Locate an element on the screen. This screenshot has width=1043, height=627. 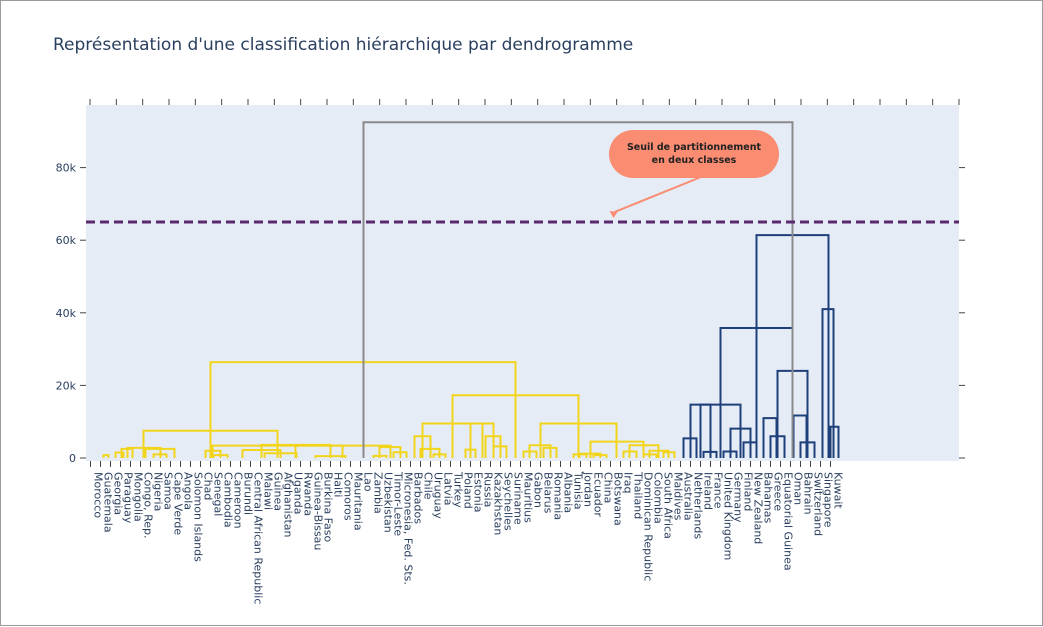
leaf-label: Dominican Republic is located at coordinates (648, 526).